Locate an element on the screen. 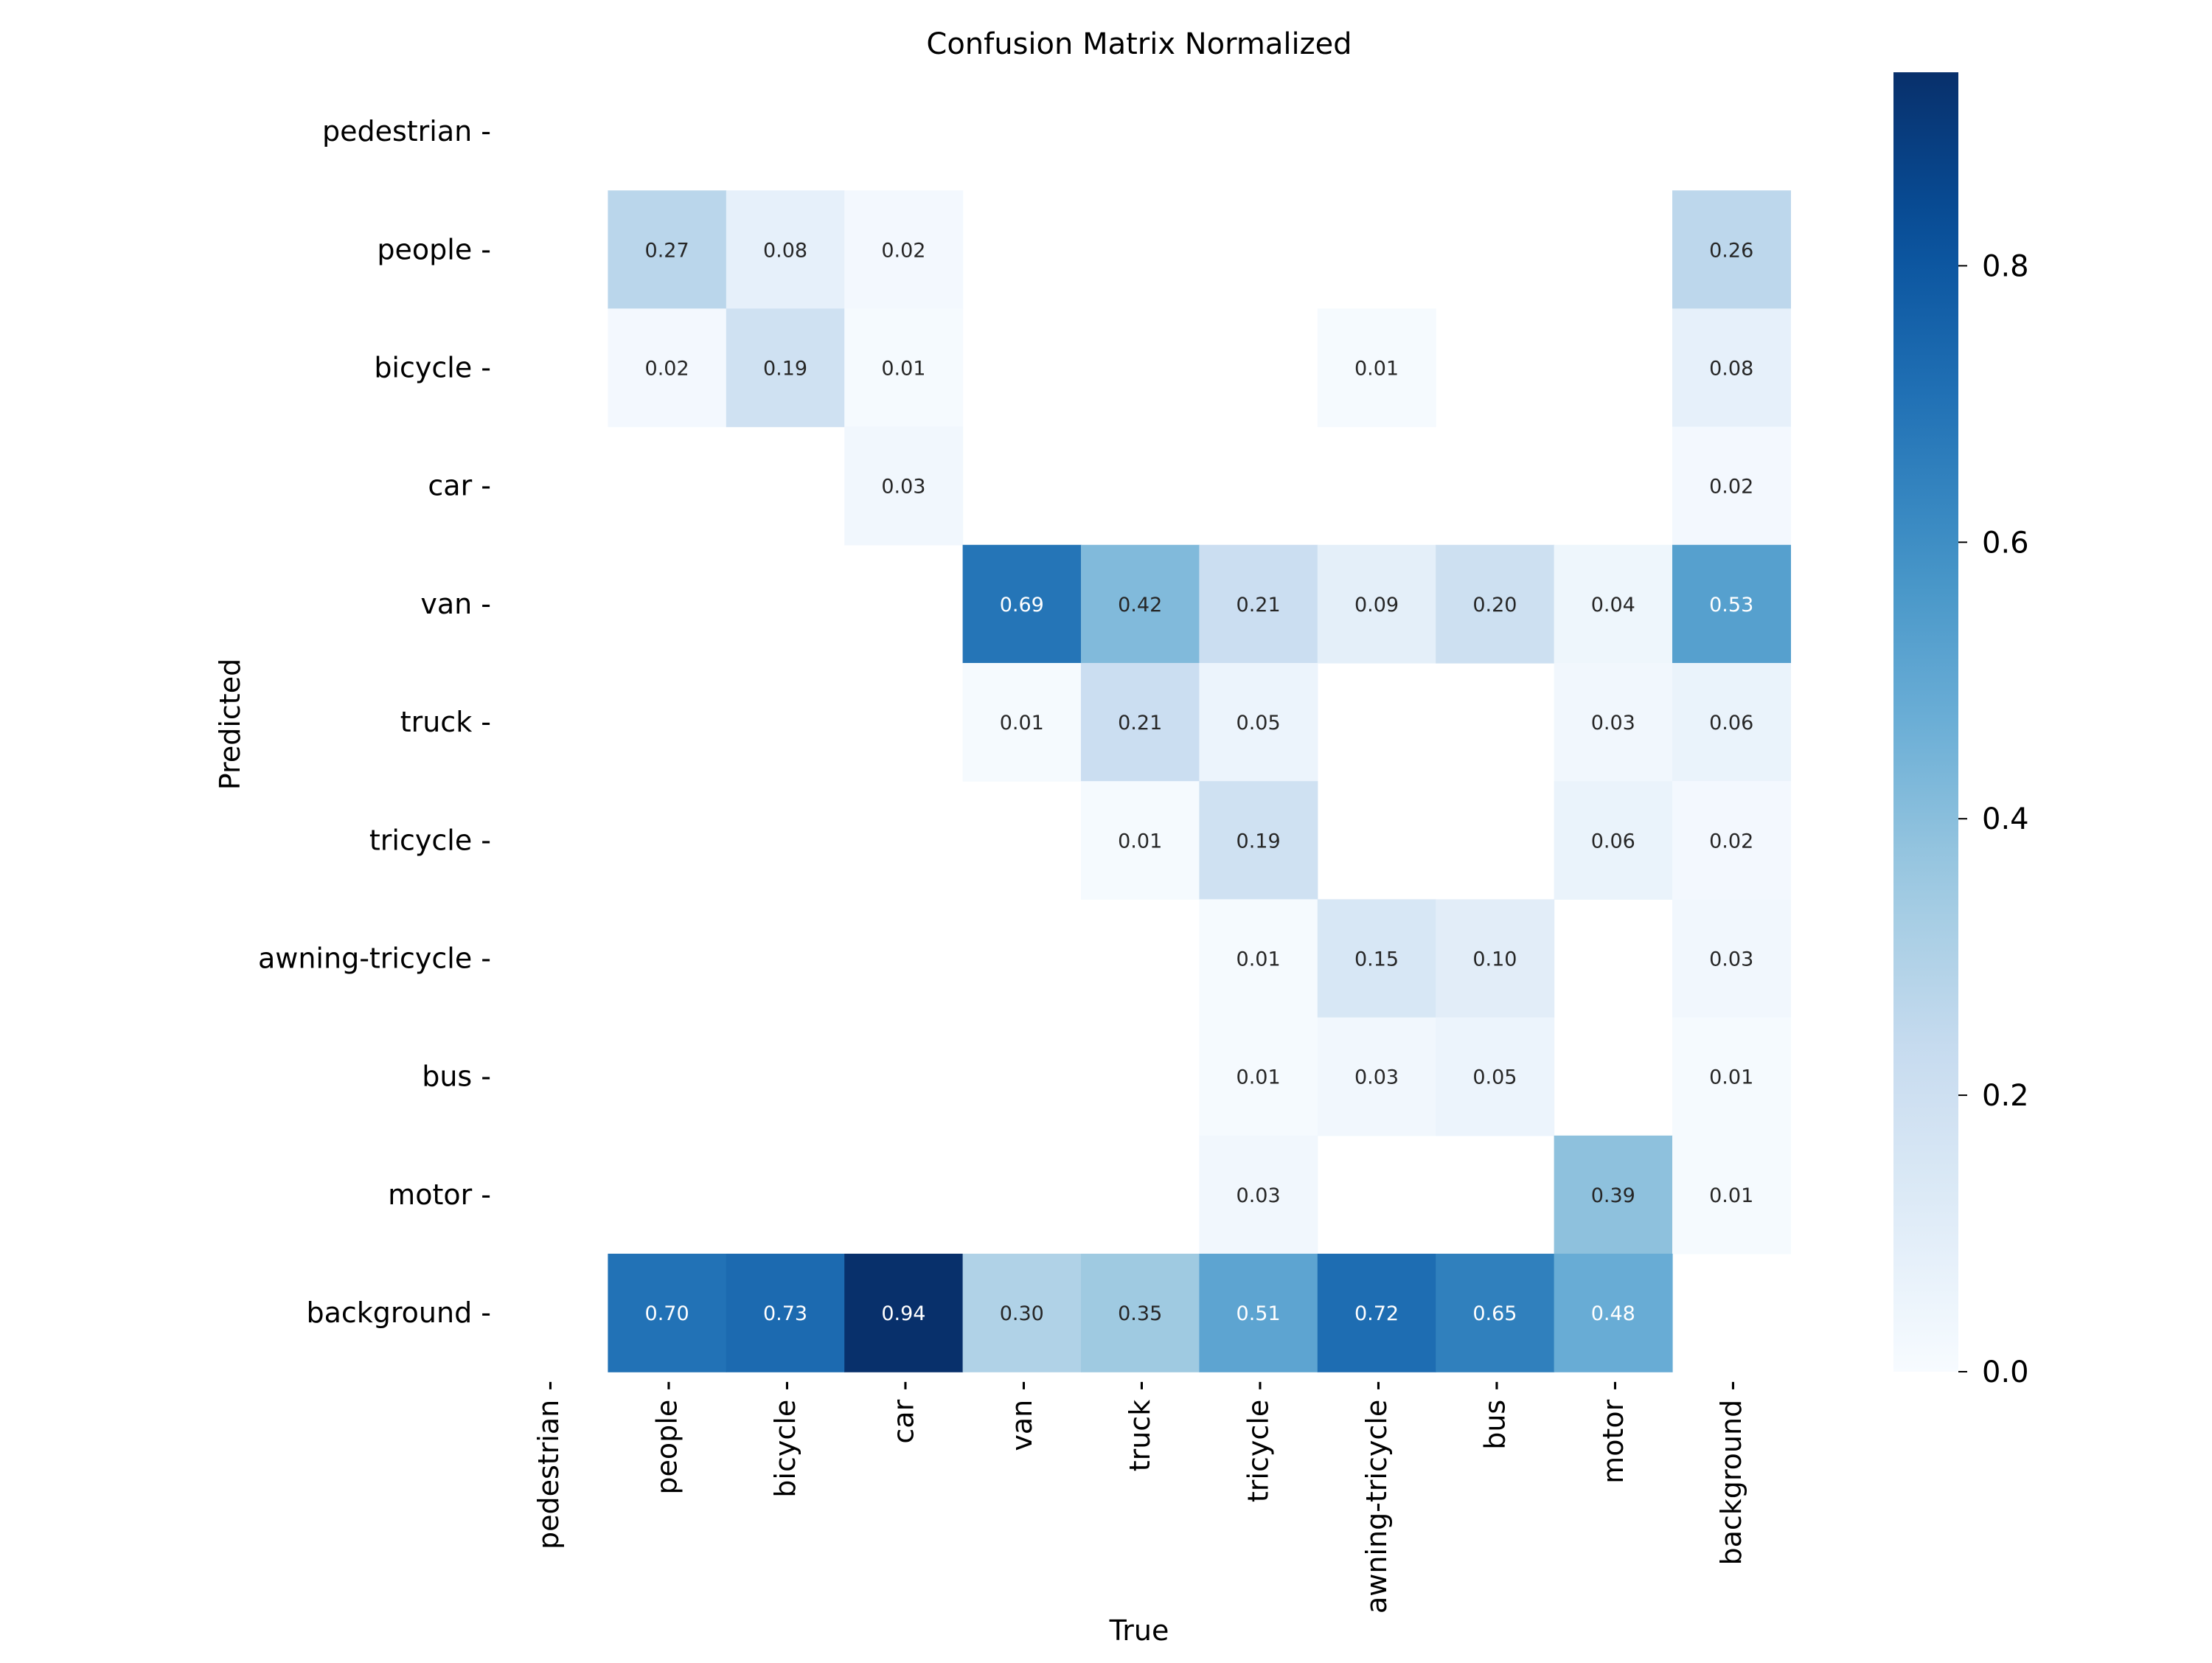  x-tick-label: van - is located at coordinates (1022, 1416).